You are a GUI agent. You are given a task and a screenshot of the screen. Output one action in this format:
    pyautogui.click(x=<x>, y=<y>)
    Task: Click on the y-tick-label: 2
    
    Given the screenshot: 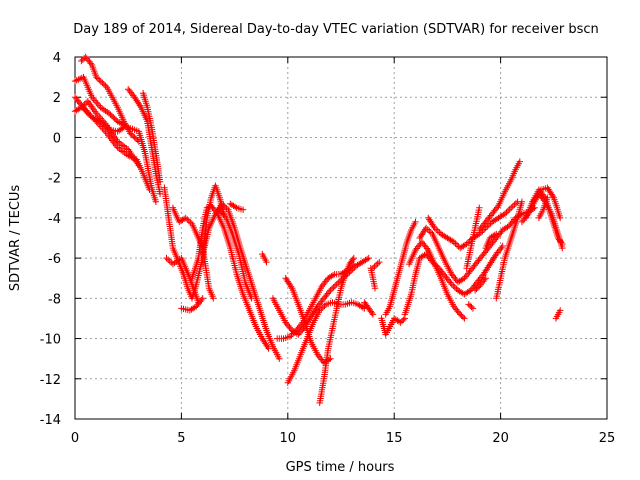 What is the action you would take?
    pyautogui.click(x=57, y=98)
    